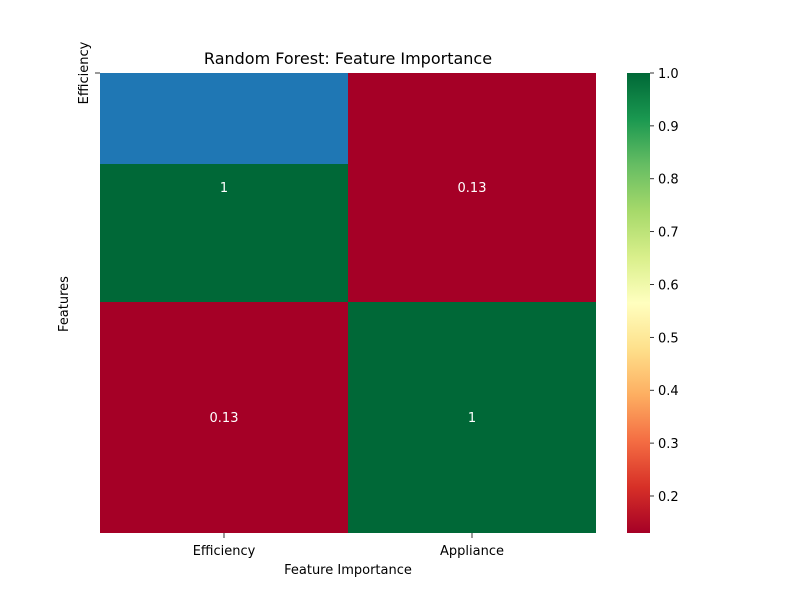 This screenshot has height=604, width=800. I want to click on colorbar, so click(638, 303).